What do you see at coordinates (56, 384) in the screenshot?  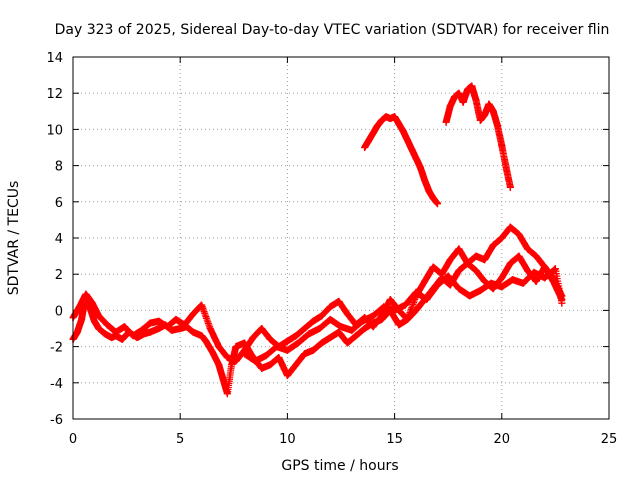 I see `y-tick-label: -4` at bounding box center [56, 384].